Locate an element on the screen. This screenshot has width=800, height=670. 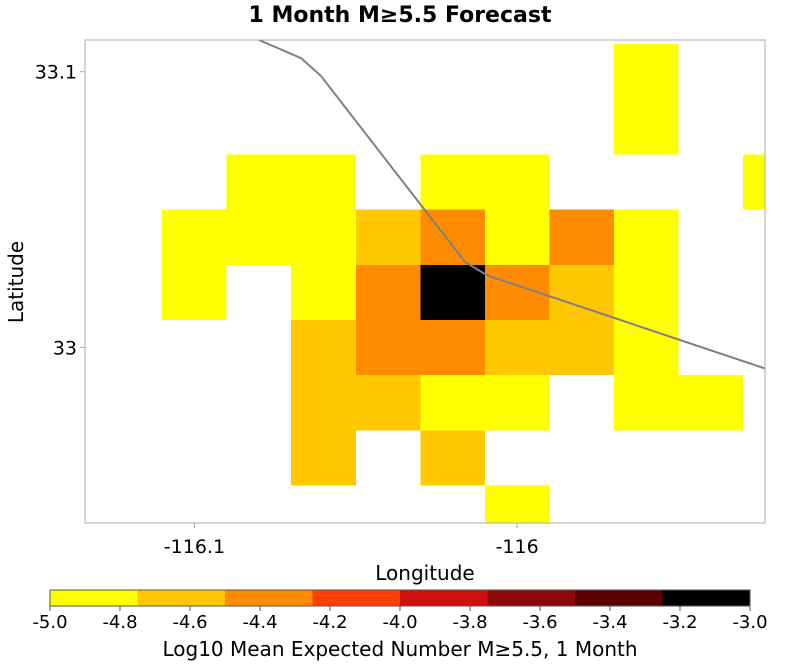
colorbar-tick-label-0: -5.0 is located at coordinates (49, 622).